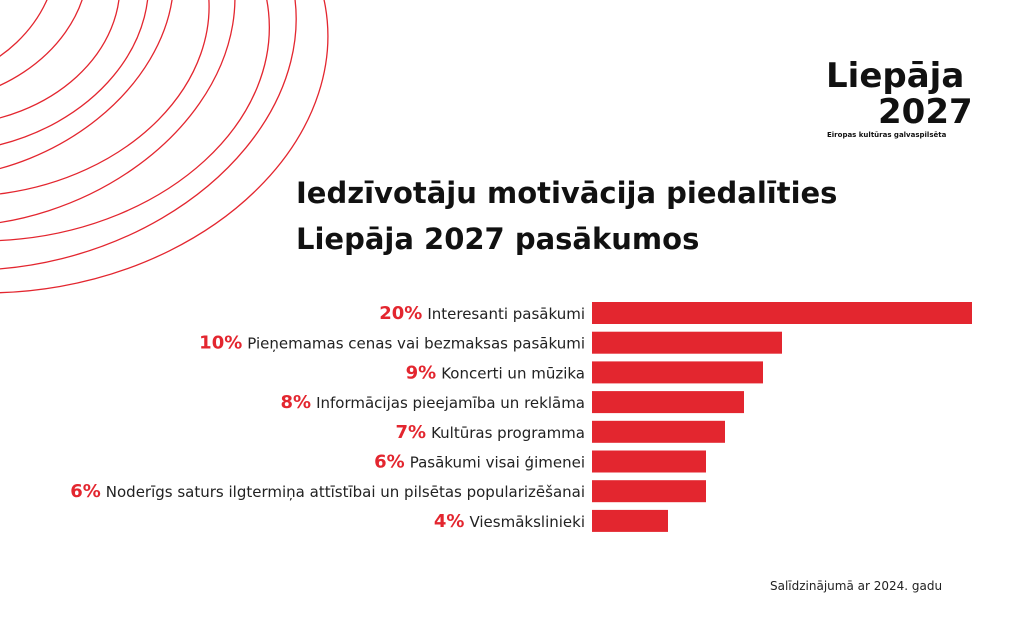 The image size is (1024, 640). I want to click on bar-label: 4% Viesmākslinieki, so click(509, 521).